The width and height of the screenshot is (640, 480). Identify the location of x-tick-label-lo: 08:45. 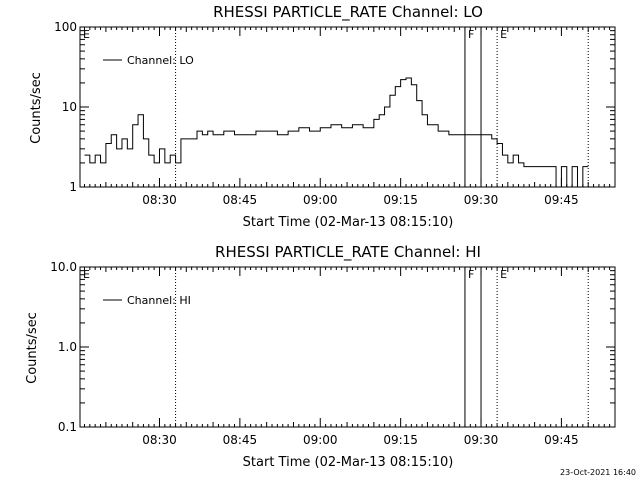
(240, 200).